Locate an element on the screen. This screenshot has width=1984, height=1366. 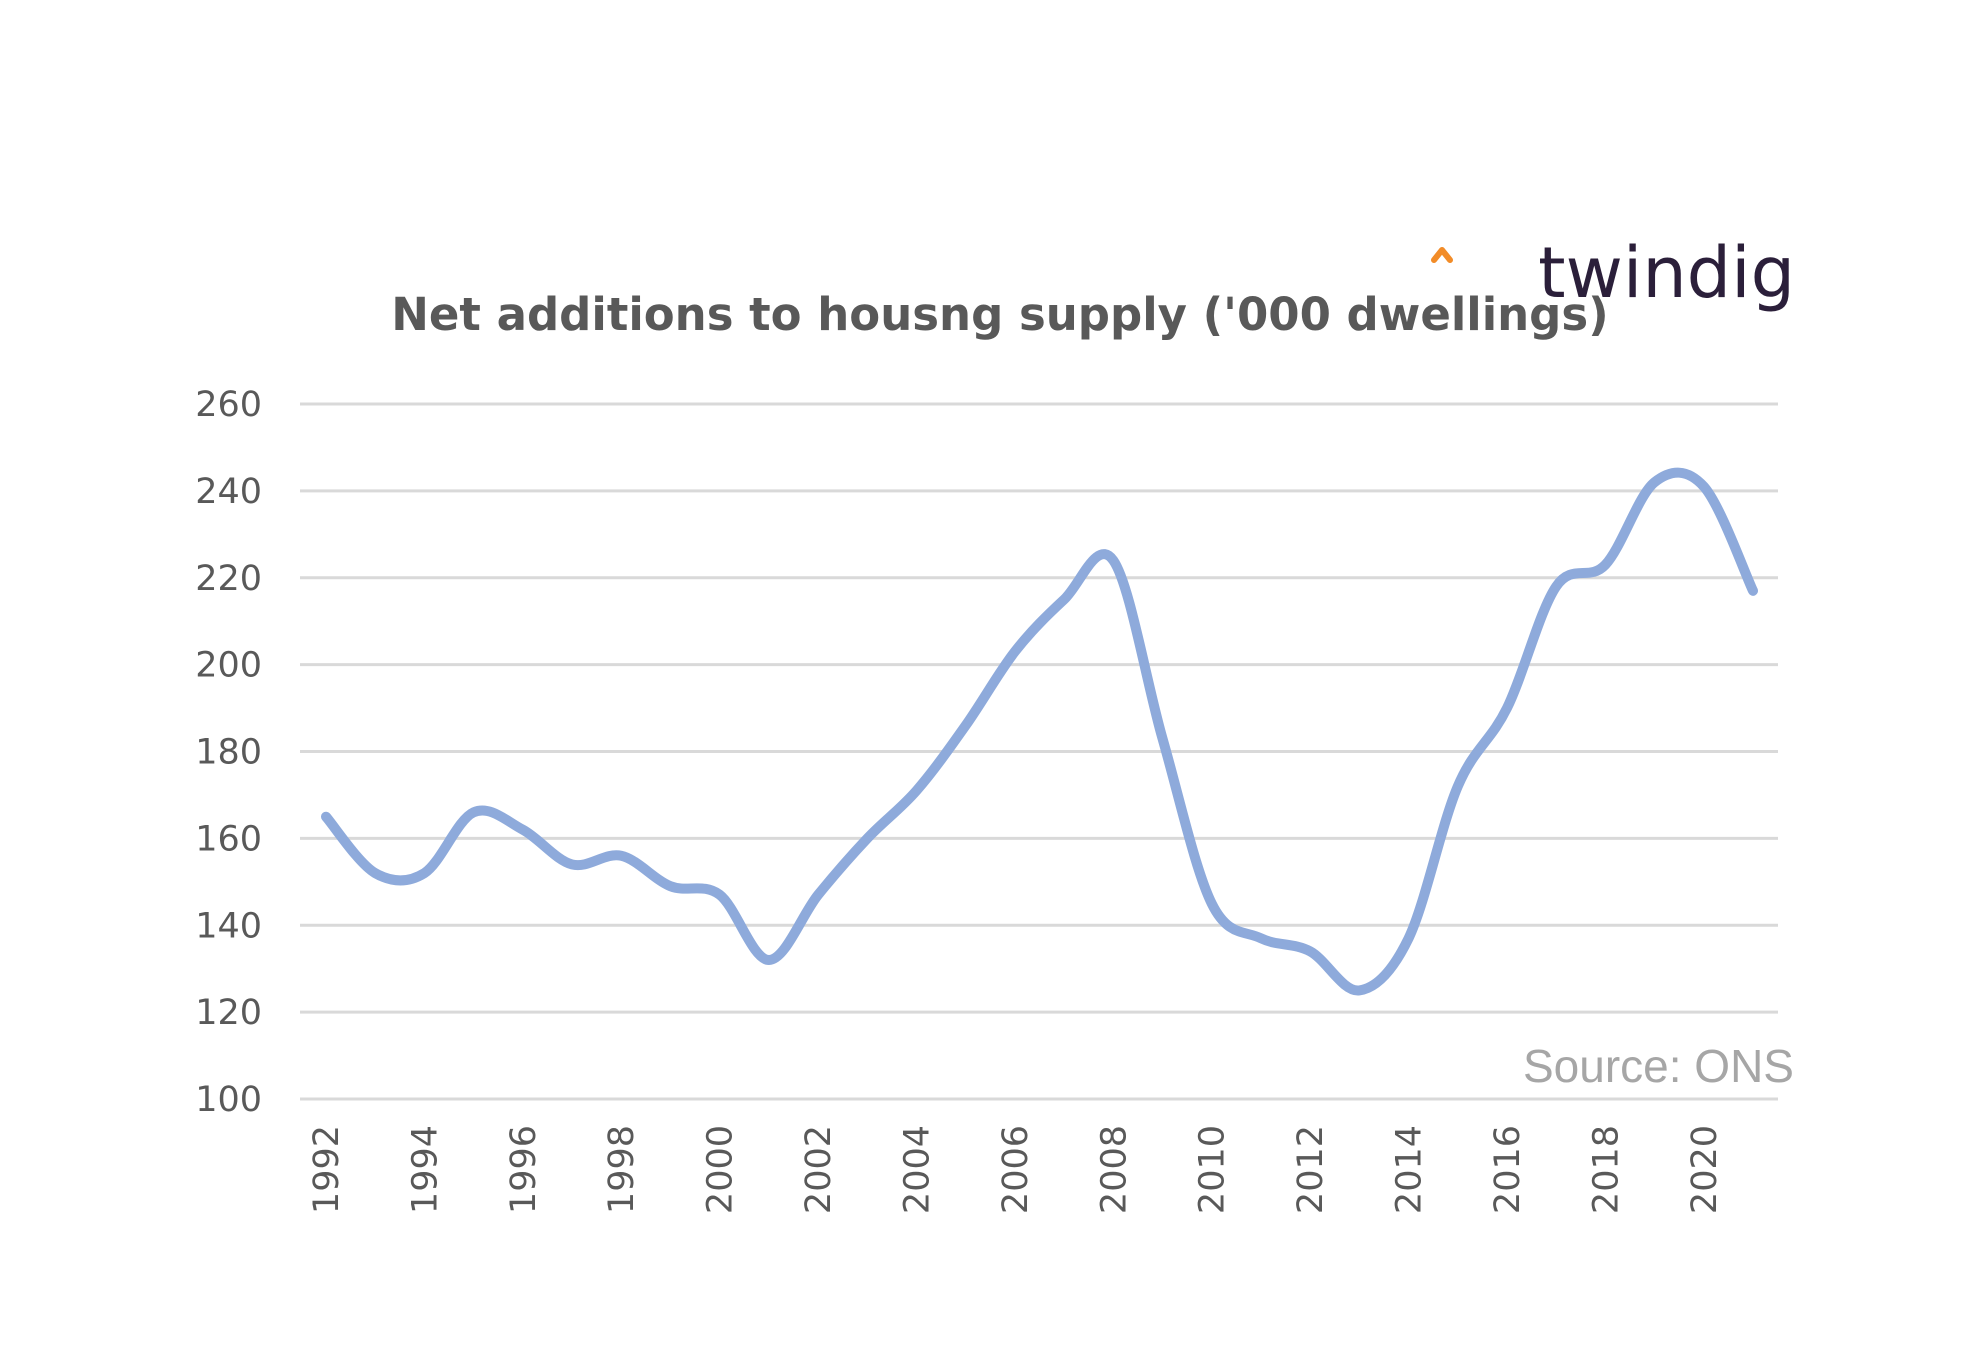
y-axis-tick-labels: 100 120 140 160 180 200 220 240 260 is located at coordinates (228, 752).